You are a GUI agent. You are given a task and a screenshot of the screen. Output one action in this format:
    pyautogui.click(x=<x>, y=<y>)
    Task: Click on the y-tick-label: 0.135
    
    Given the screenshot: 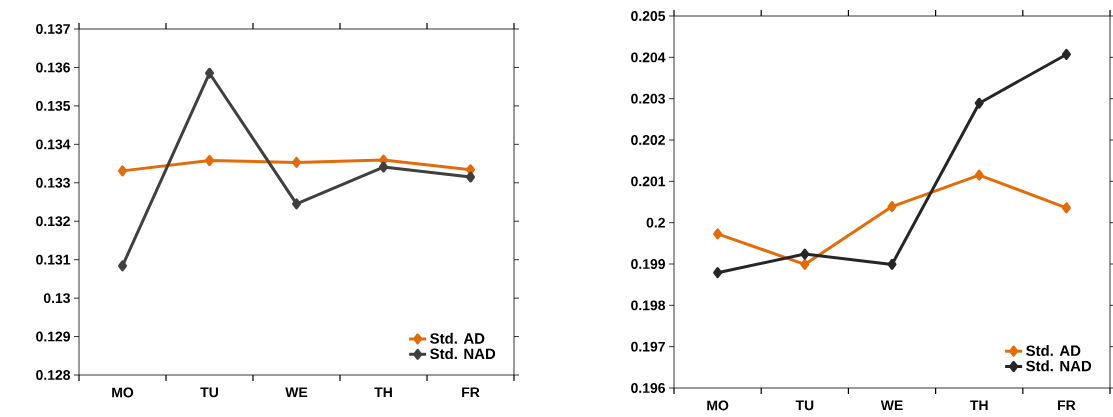 What is the action you would take?
    pyautogui.click(x=53, y=105)
    